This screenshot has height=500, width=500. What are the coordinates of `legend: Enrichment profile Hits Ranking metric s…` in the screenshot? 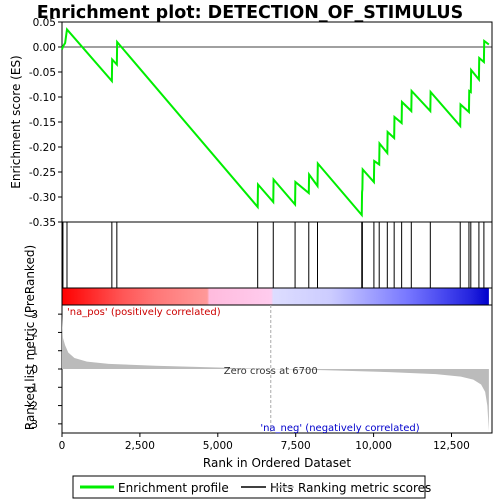 It's located at (251, 487).